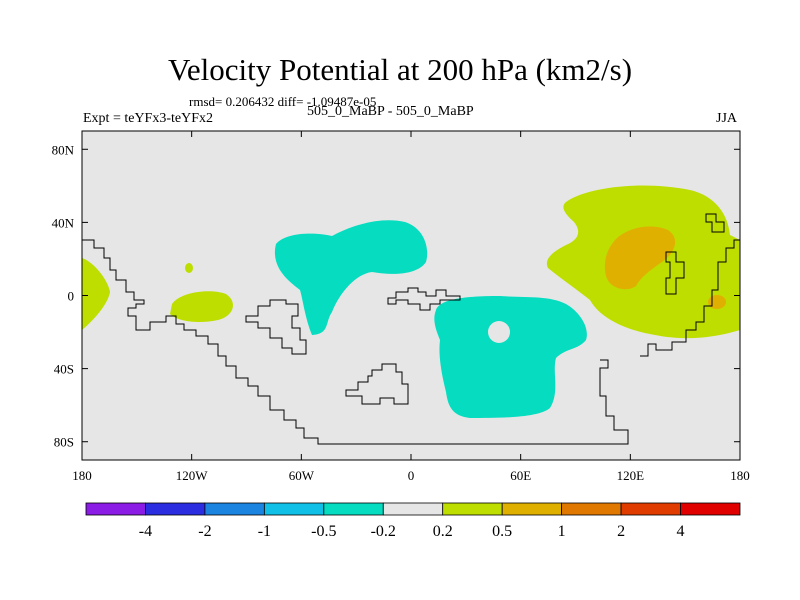 The width and height of the screenshot is (800, 600). What do you see at coordinates (681, 531) in the screenshot?
I see `colorbar-label: 4` at bounding box center [681, 531].